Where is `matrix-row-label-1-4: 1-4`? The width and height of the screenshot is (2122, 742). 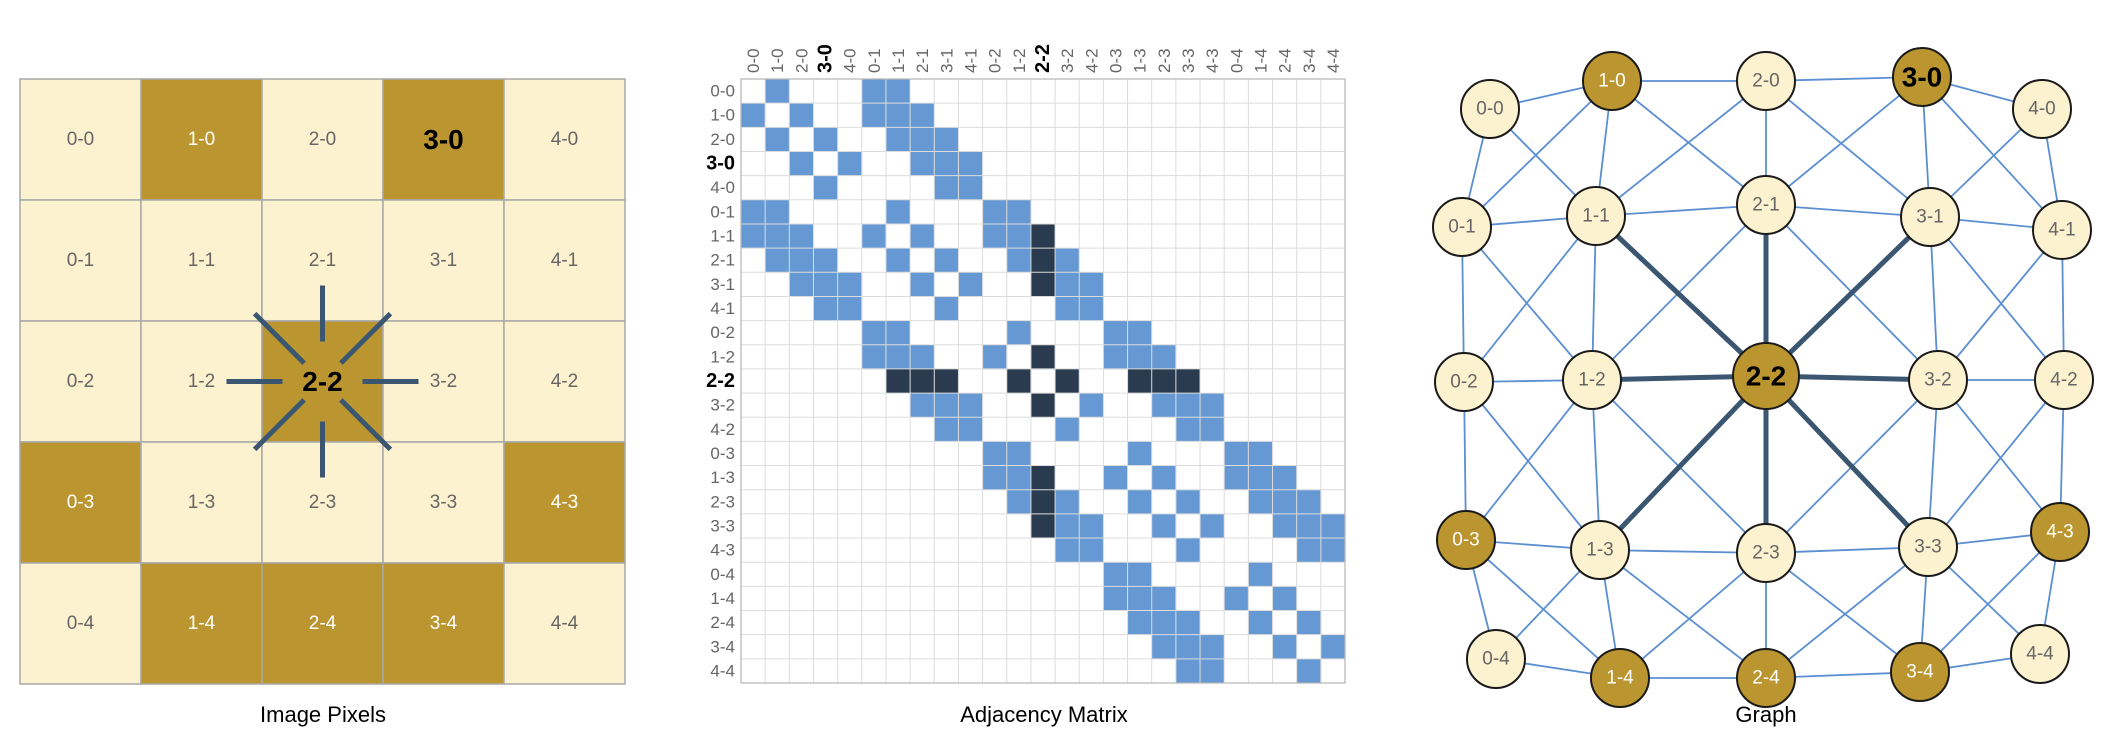
matrix-row-label-1-4: 1-4 is located at coordinates (722, 598).